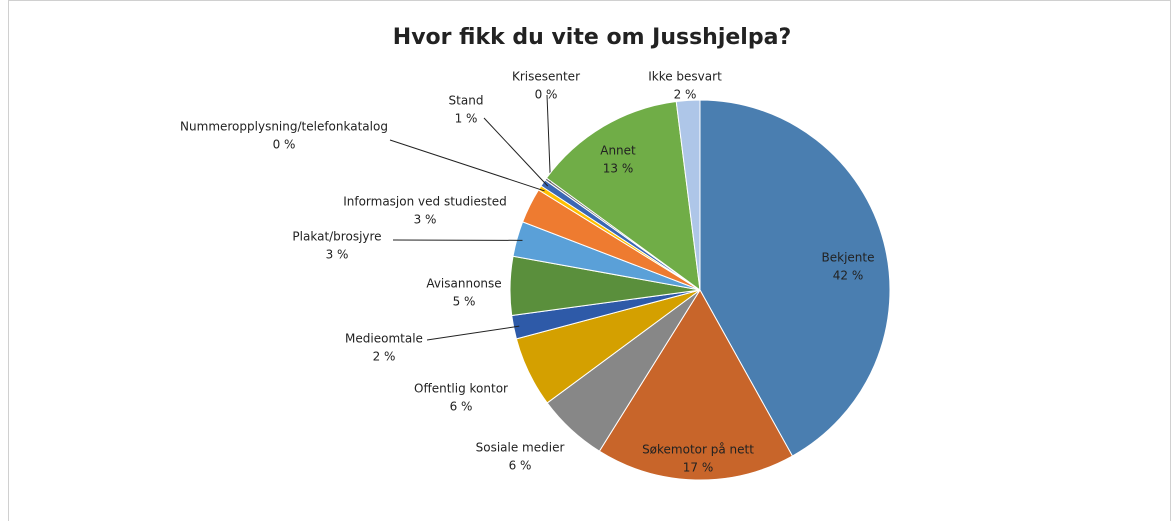 The image size is (1171, 521). I want to click on slice-label: Ikke besvart, so click(685, 77).